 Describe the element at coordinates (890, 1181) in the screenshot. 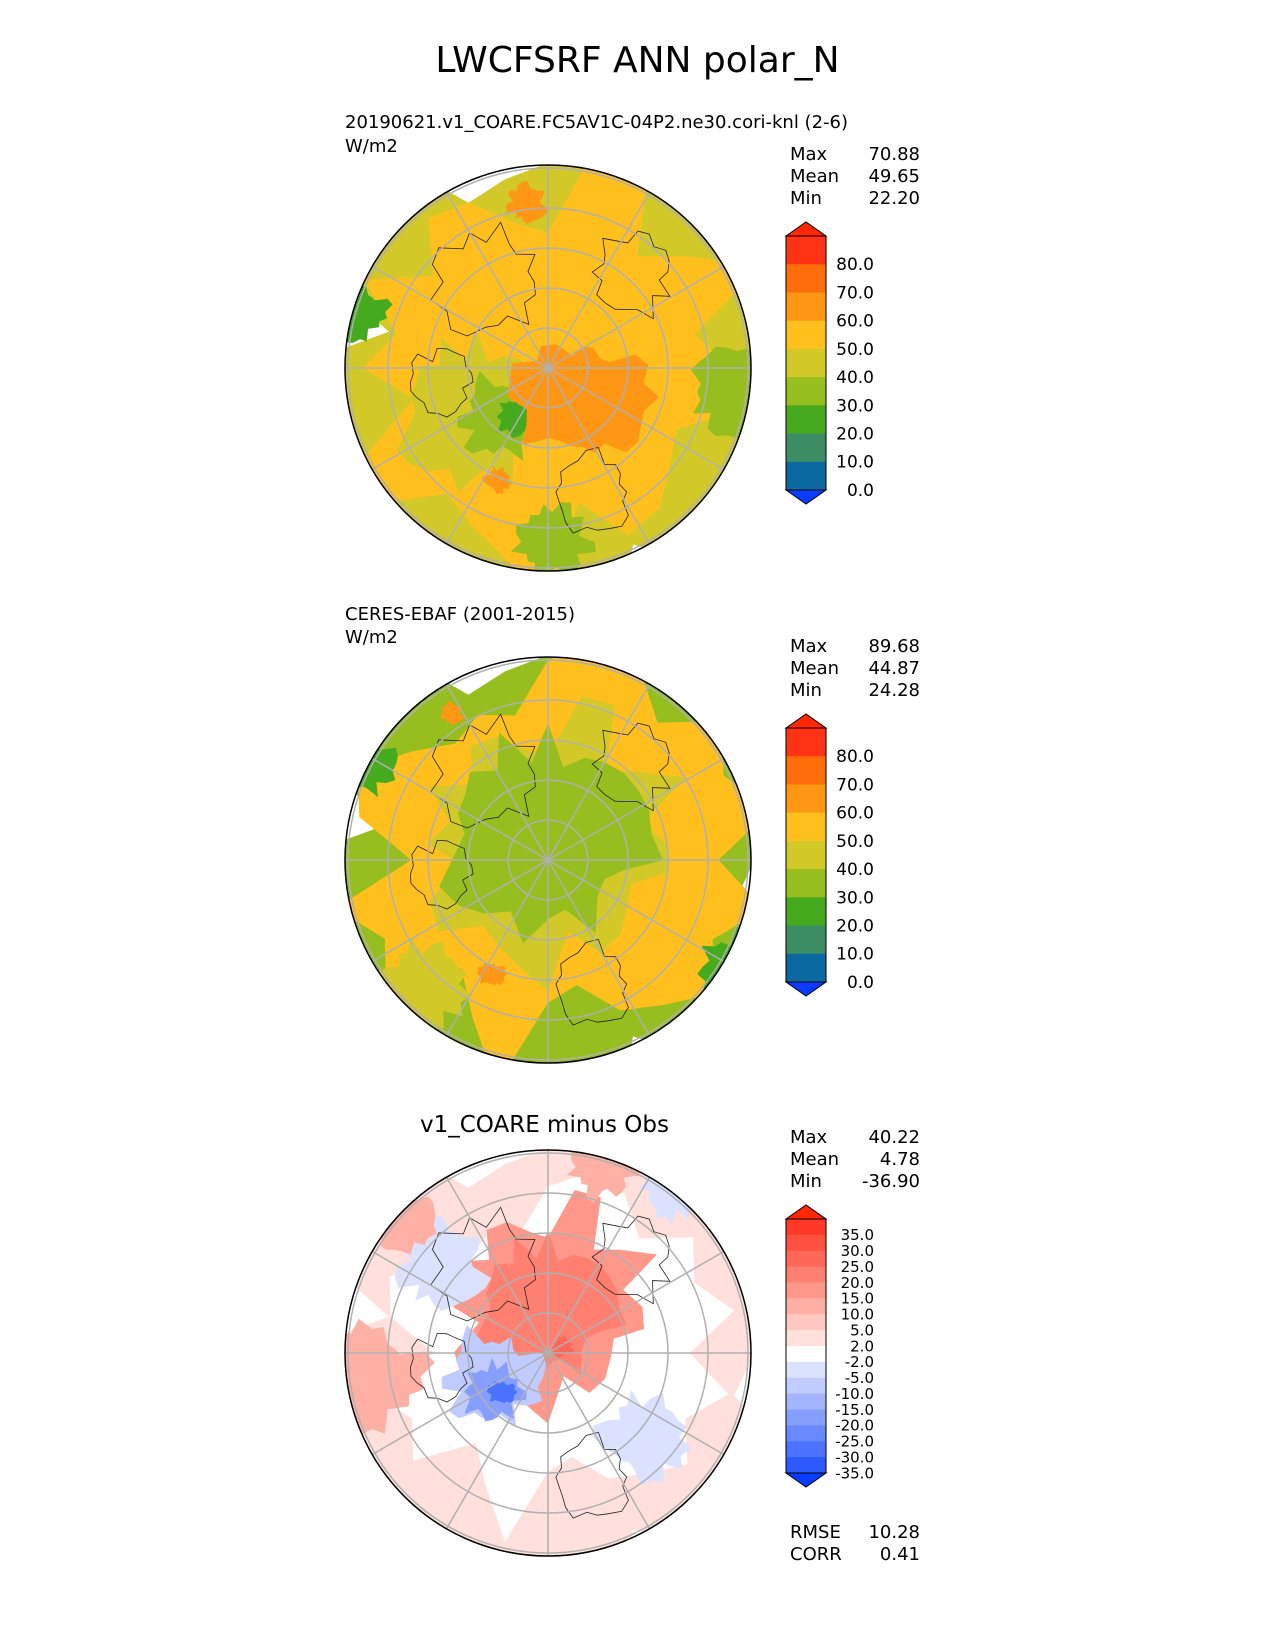

I see `stat-value: -36.90` at that location.